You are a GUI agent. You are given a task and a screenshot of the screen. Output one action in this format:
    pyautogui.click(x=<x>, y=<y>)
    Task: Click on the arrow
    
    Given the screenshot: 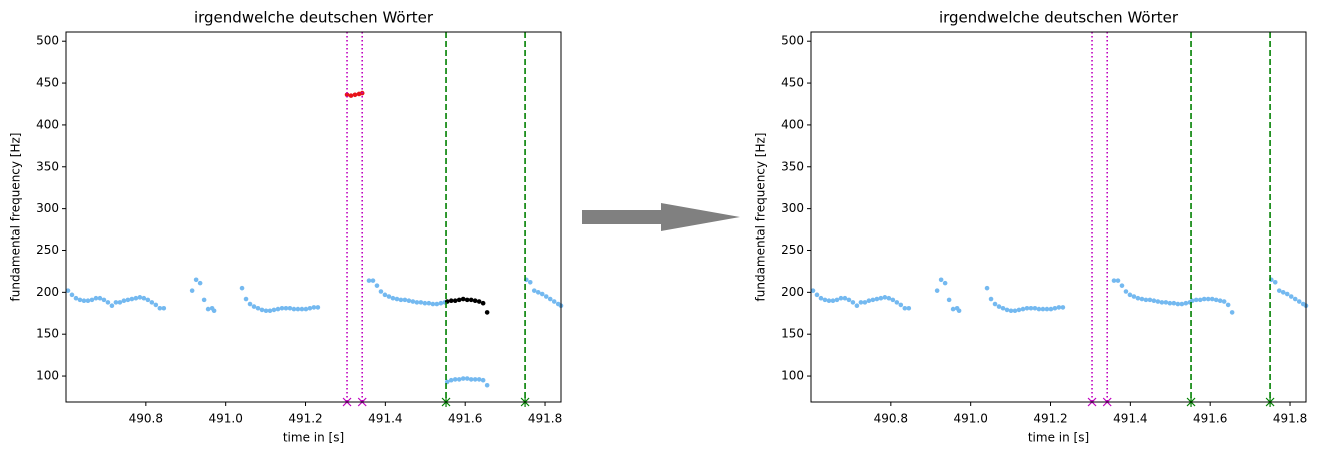 What is the action you would take?
    pyautogui.click(x=661, y=217)
    